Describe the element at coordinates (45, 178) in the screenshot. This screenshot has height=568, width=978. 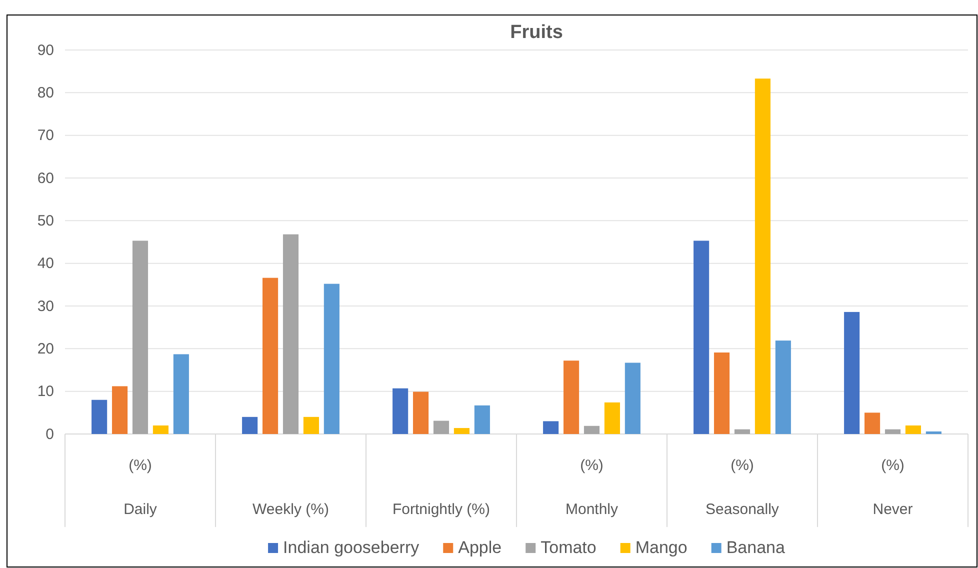
I see `y-tick-label: 60` at that location.